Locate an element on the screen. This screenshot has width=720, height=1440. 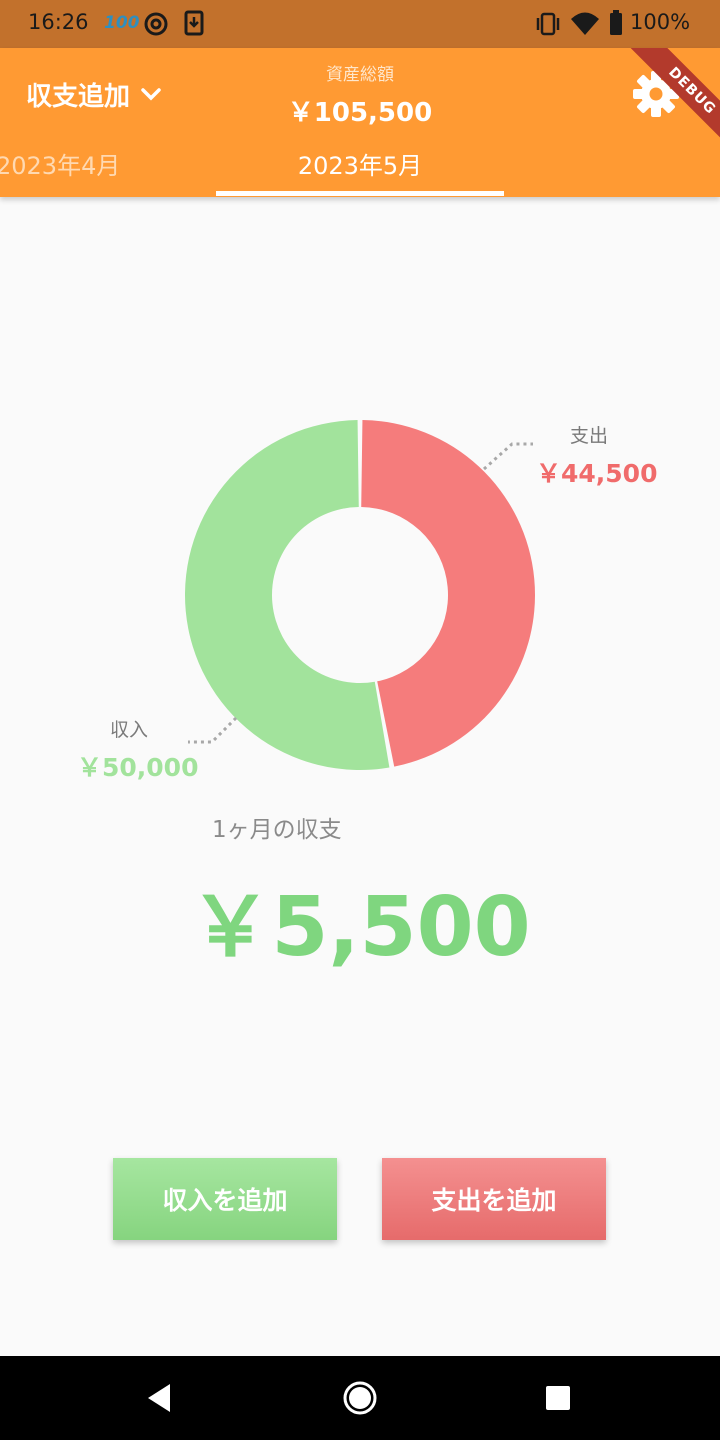
expense-label-name: 支出 is located at coordinates (588, 436).